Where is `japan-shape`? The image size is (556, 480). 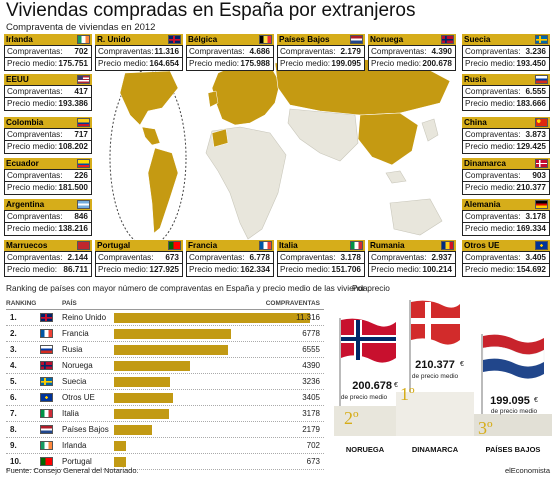 japan-shape is located at coordinates (430, 130).